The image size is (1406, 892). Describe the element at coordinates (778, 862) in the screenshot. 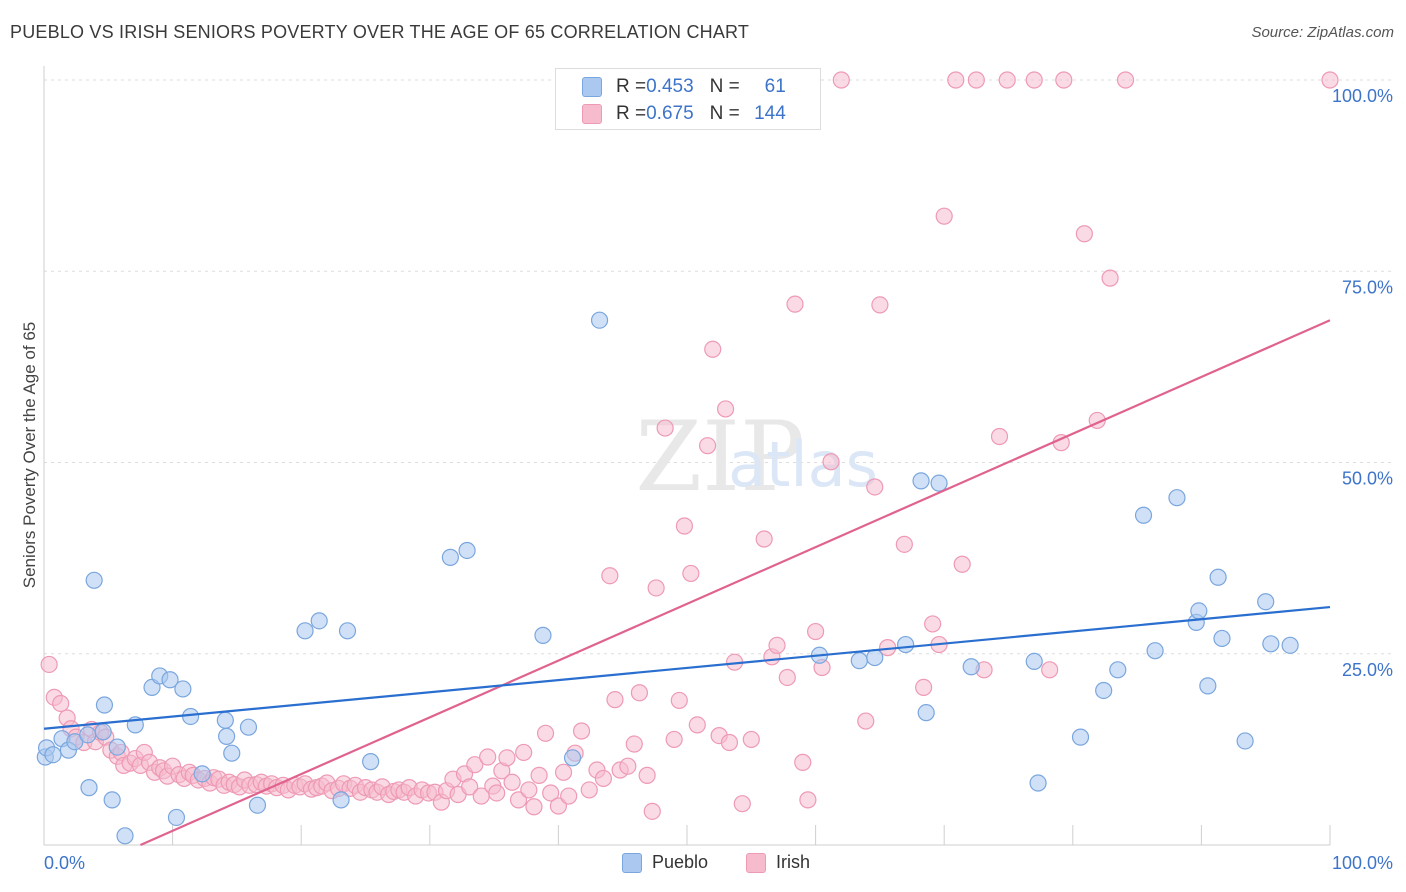

I see `legend-item-irish: Irish` at that location.